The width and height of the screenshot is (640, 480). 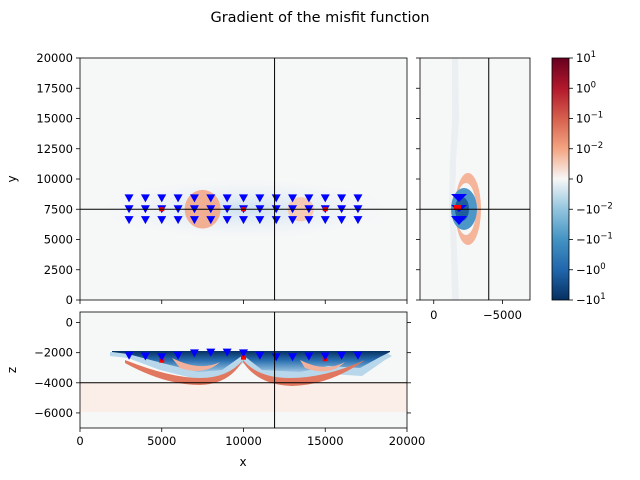 What do you see at coordinates (58, 240) in the screenshot?
I see `xy-ytick-label: 5000` at bounding box center [58, 240].